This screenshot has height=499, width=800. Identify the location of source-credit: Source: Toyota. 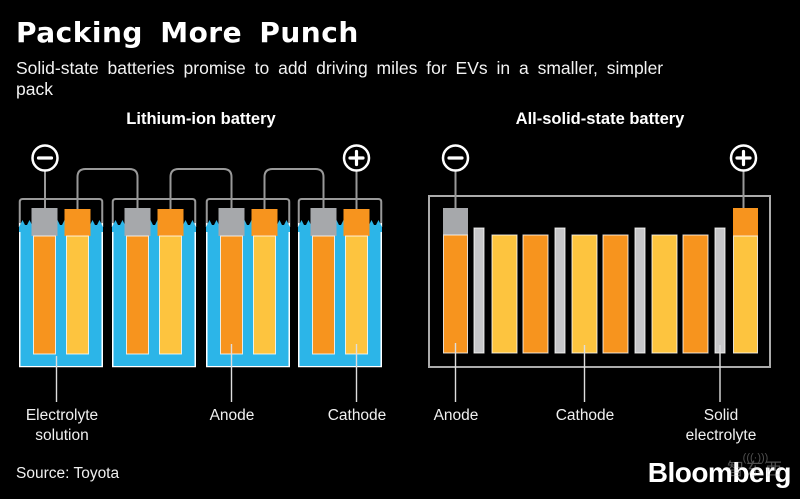
(68, 473).